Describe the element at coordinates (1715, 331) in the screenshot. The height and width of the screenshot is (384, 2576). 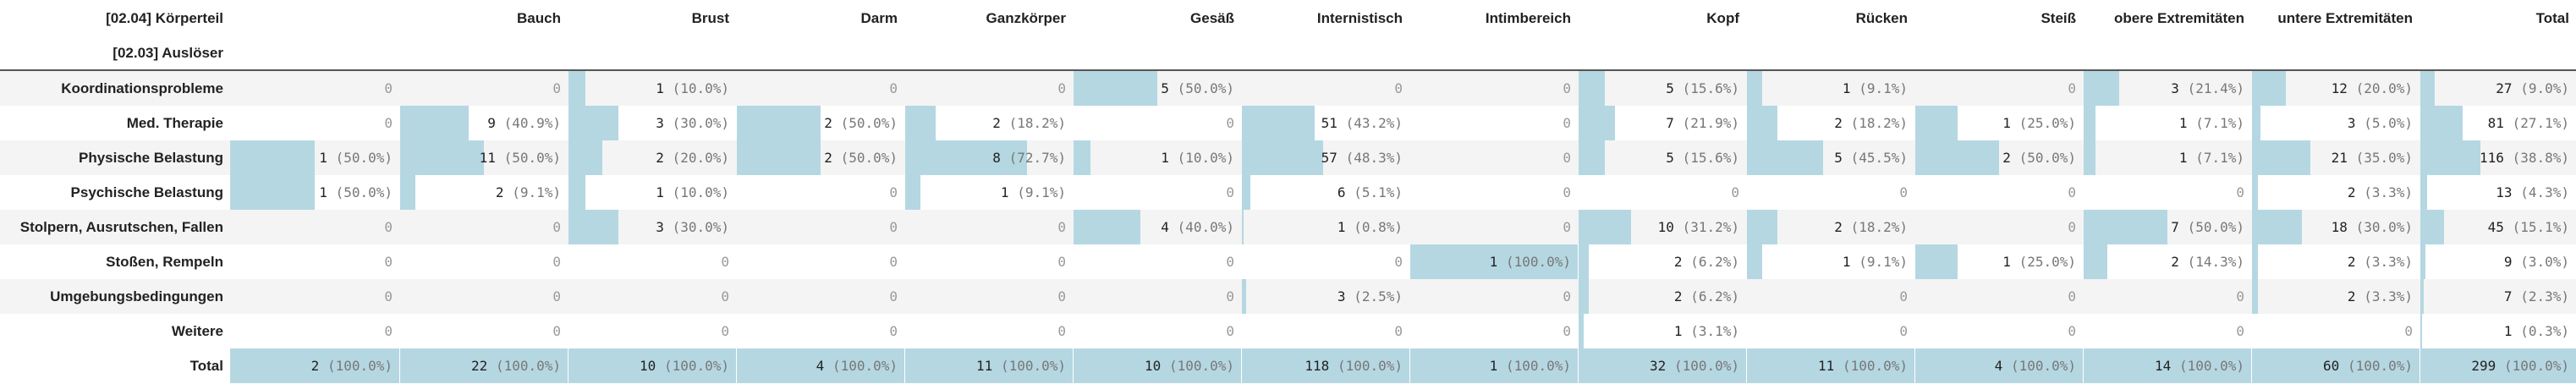
I see `cell-percentage: (3.1%)` at that location.